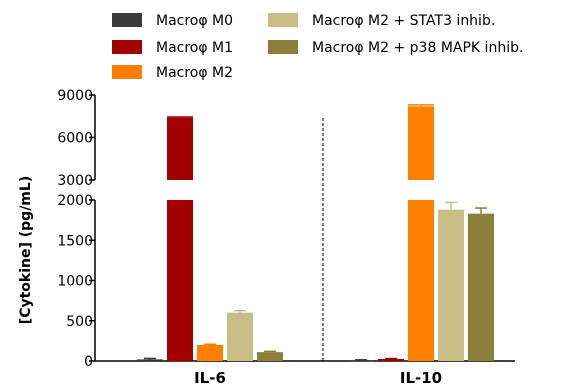  I want to click on legend-label: Macroφ M1, so click(194, 48).